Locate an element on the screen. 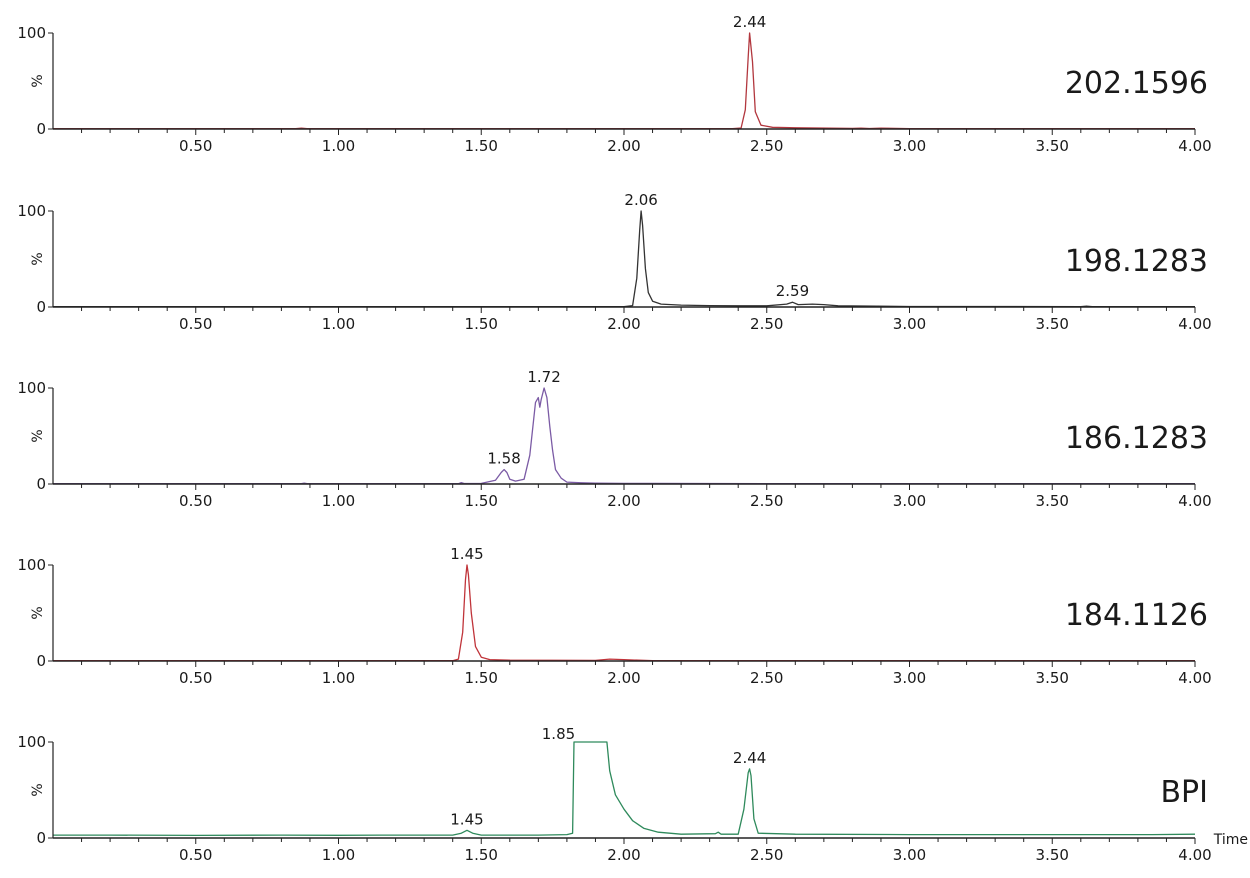 This screenshot has height=878, width=1250. peak-label: 1.72 is located at coordinates (543, 377).